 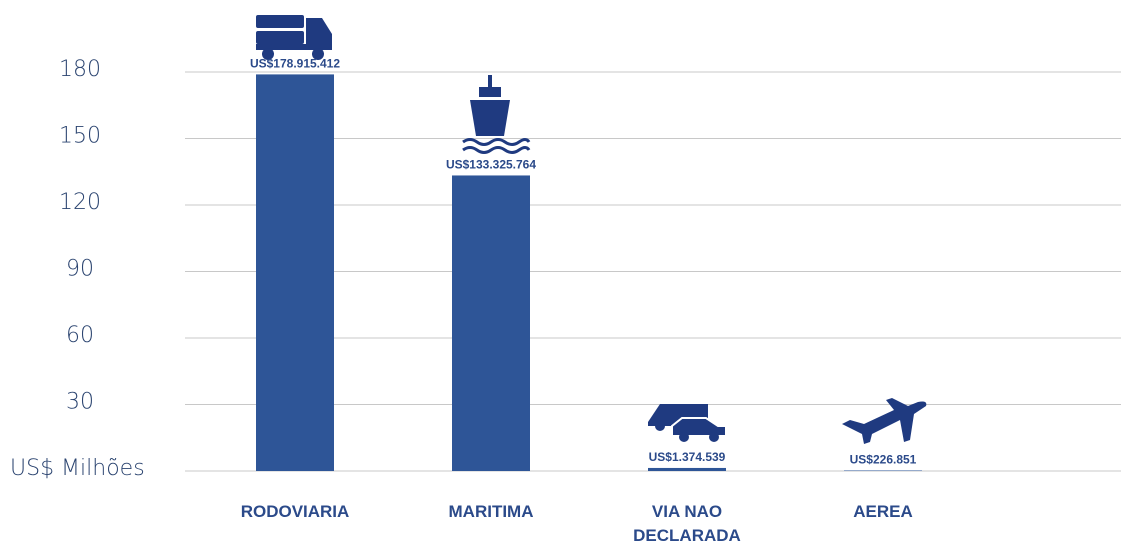 I want to click on truck-icon, so click(x=294, y=37).